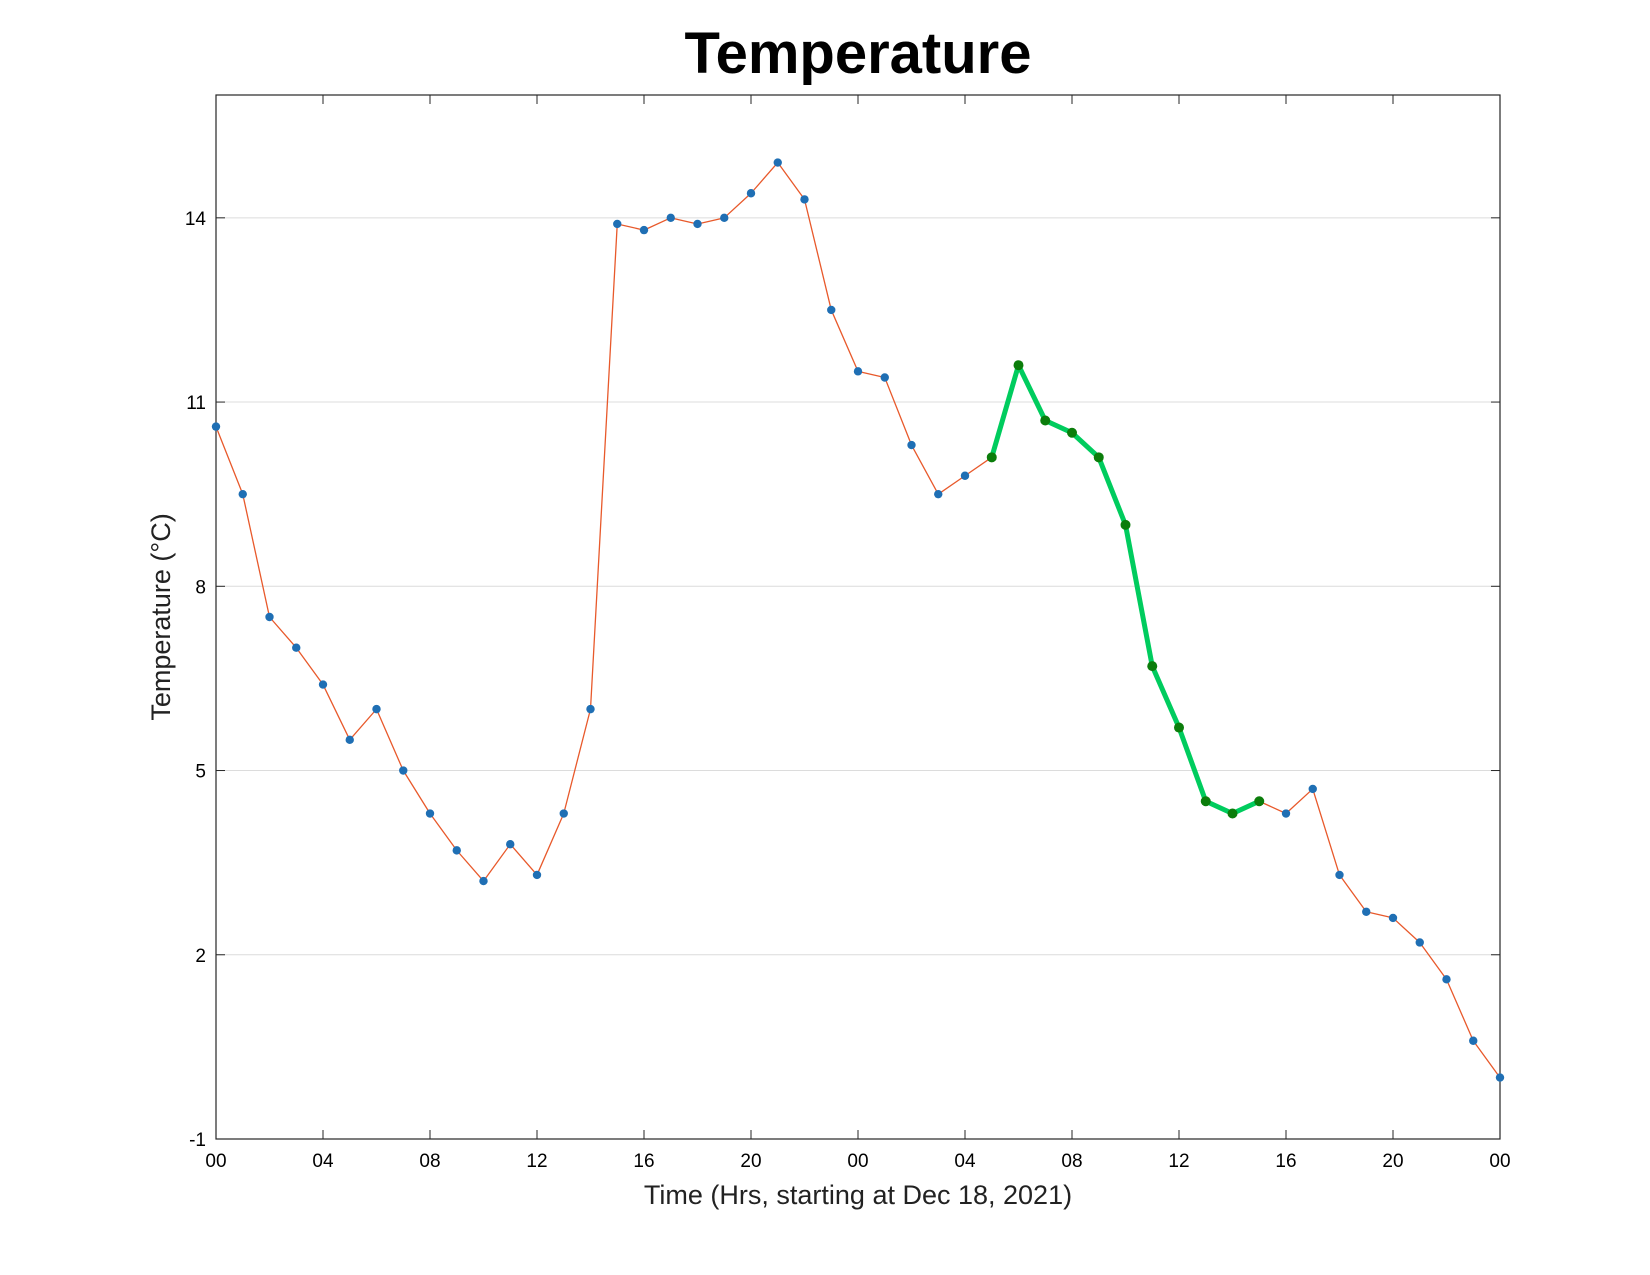  What do you see at coordinates (161, 616) in the screenshot?
I see `y-axis-label: Temperature (°C)` at bounding box center [161, 616].